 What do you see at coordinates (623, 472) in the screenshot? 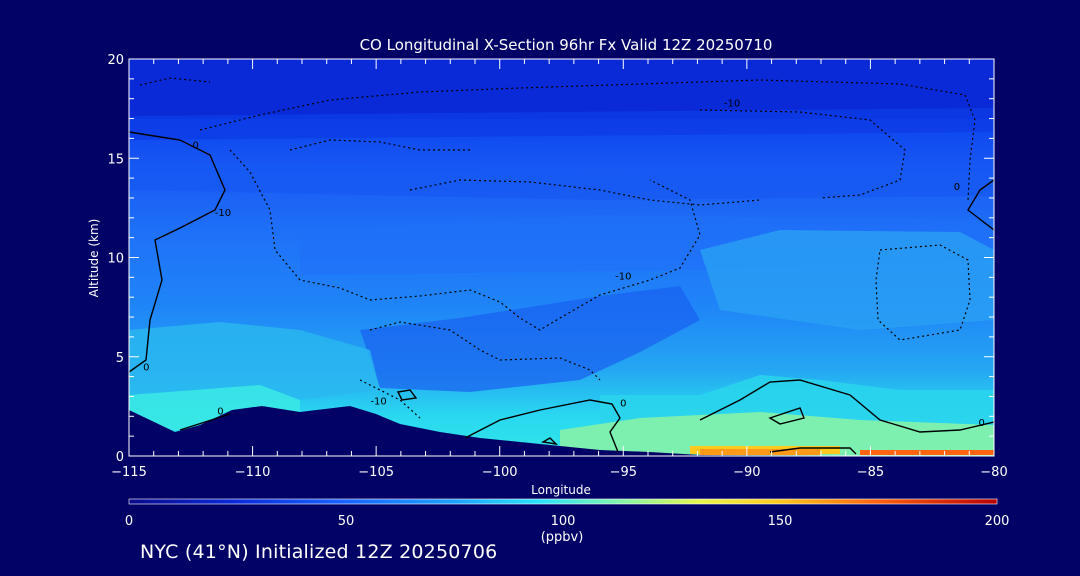
I see `x-tick-label: −95` at bounding box center [623, 472].